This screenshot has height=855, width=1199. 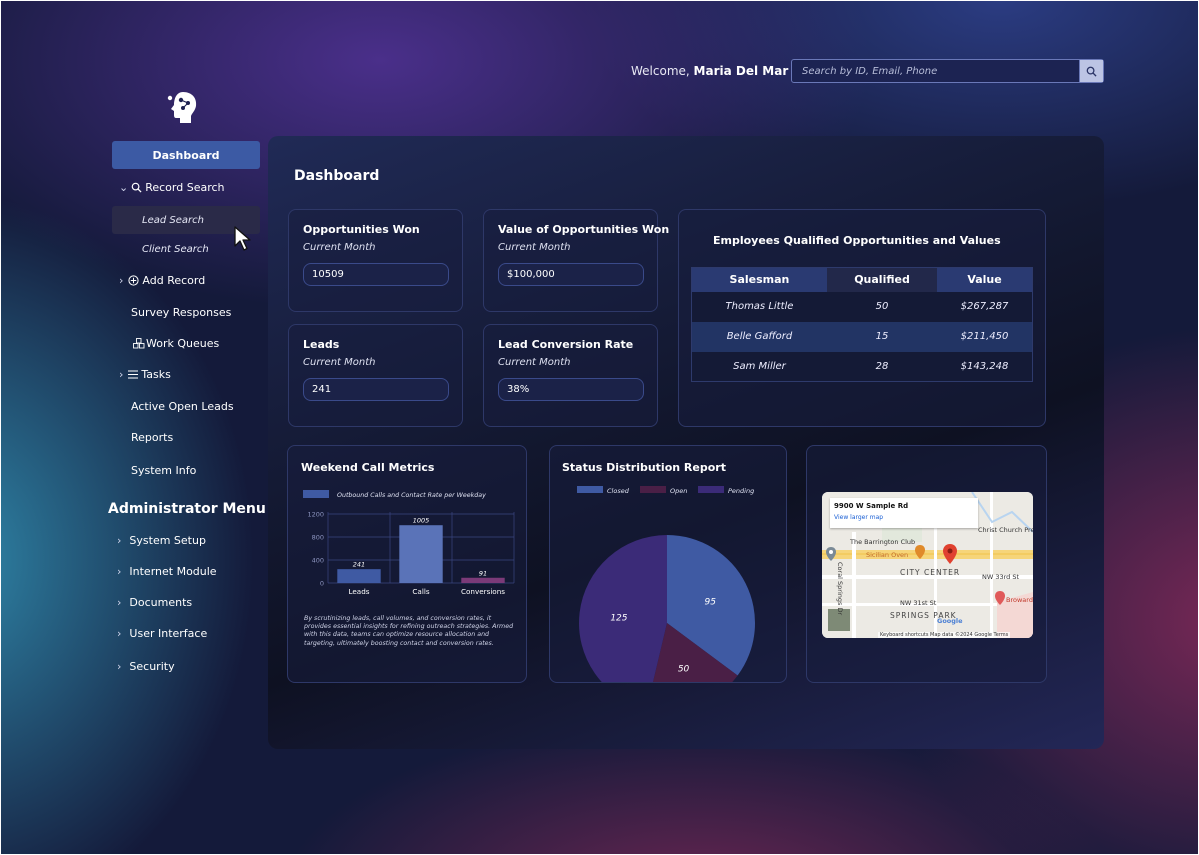 I want to click on search-button, so click(x=1091, y=71).